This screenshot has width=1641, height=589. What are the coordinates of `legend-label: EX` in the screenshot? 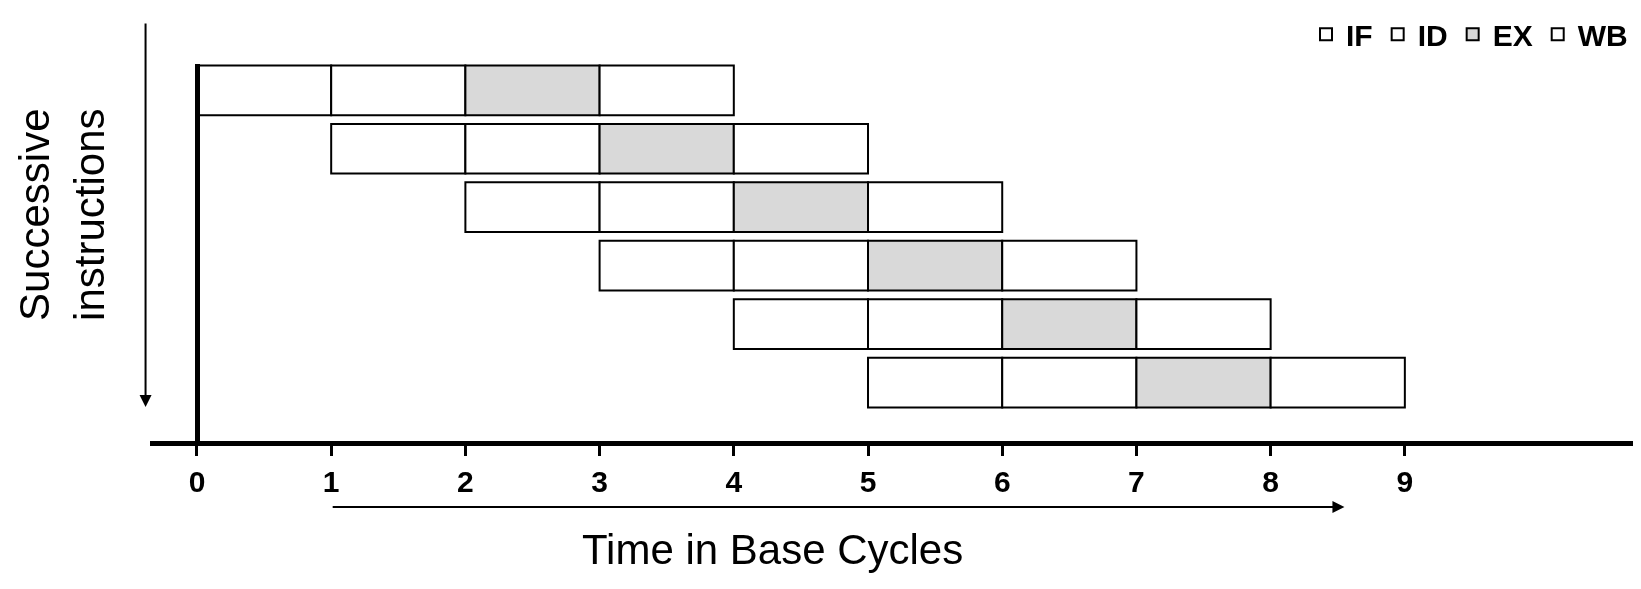 It's located at (1512, 35).